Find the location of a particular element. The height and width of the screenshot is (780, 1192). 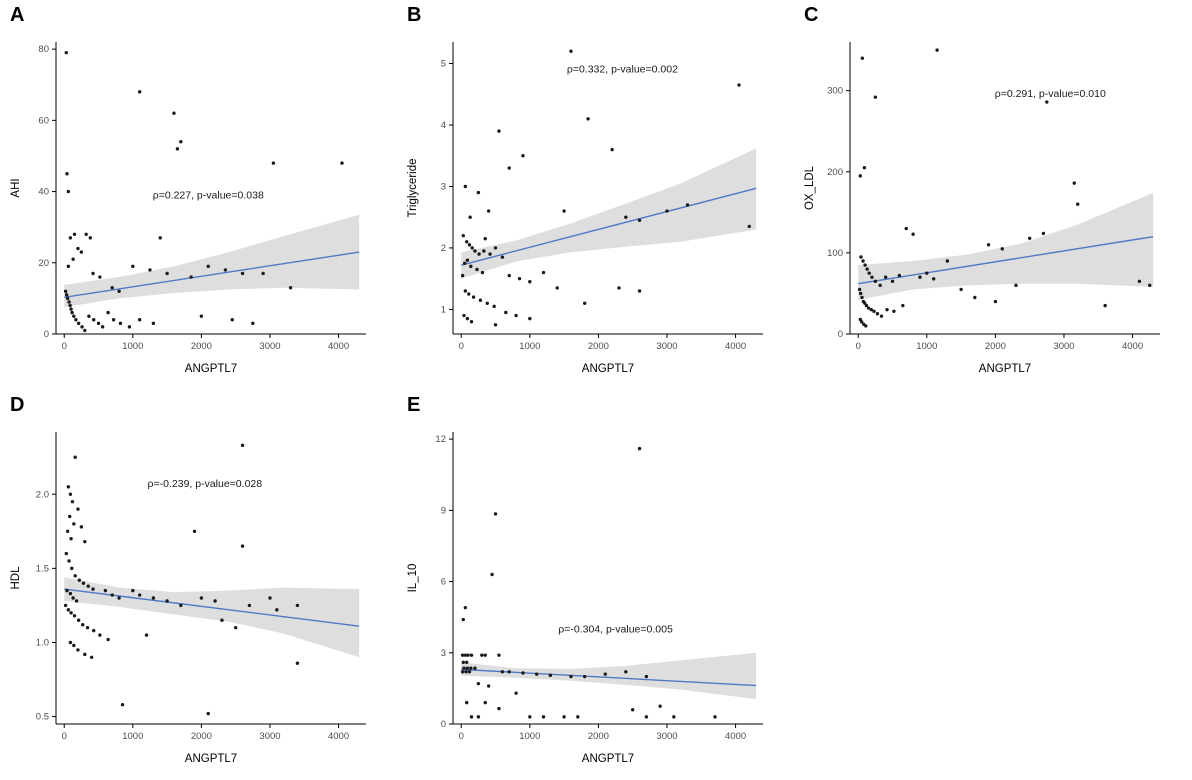

x-tick-label: 2000 is located at coordinates (201, 346).